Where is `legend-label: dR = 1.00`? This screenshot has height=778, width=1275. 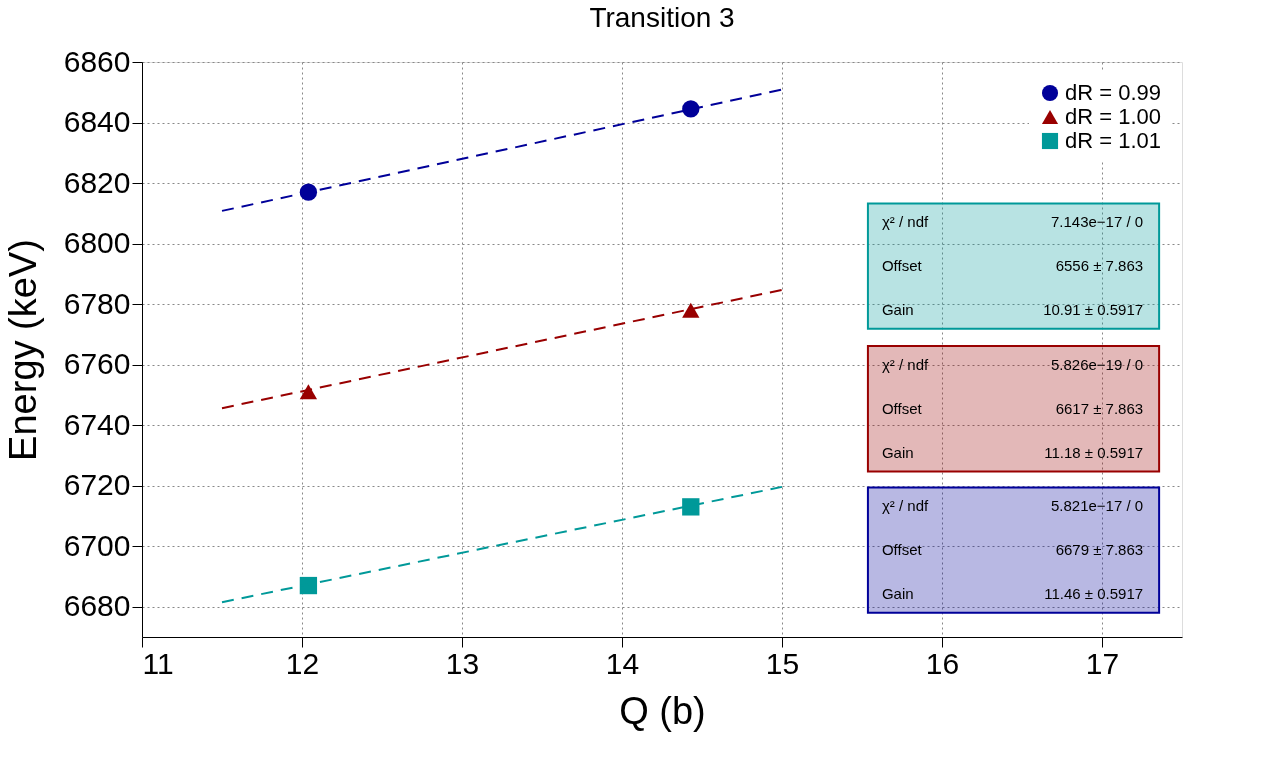 legend-label: dR = 1.00 is located at coordinates (1113, 116).